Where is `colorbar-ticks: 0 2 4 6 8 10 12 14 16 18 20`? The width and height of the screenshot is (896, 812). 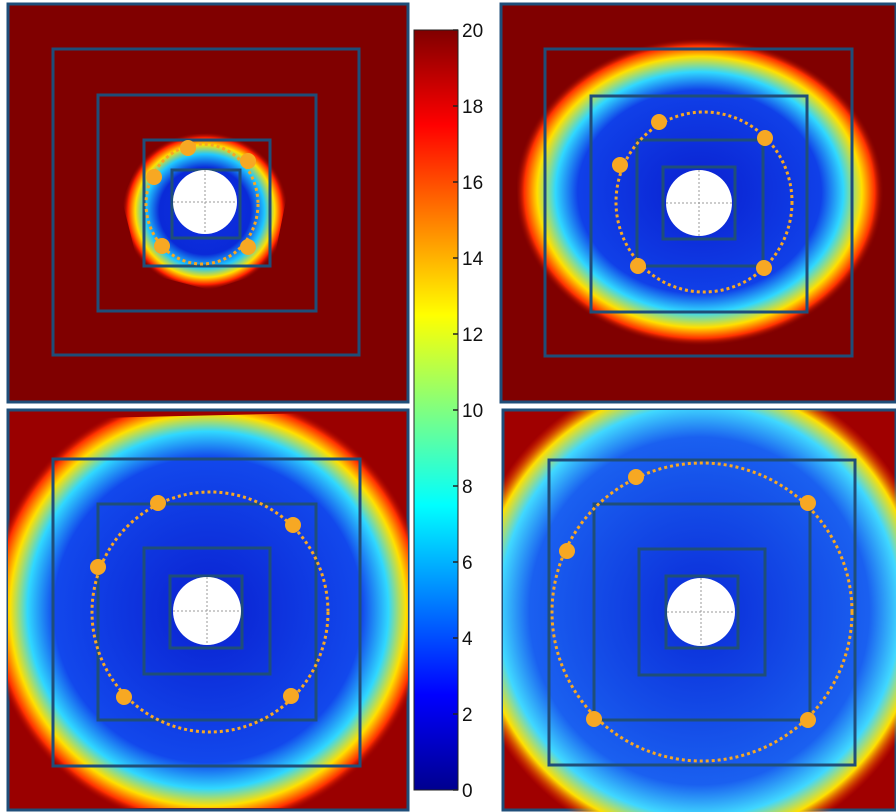 colorbar-ticks: 0 2 4 6 8 10 12 14 16 18 20 is located at coordinates (468, 411).